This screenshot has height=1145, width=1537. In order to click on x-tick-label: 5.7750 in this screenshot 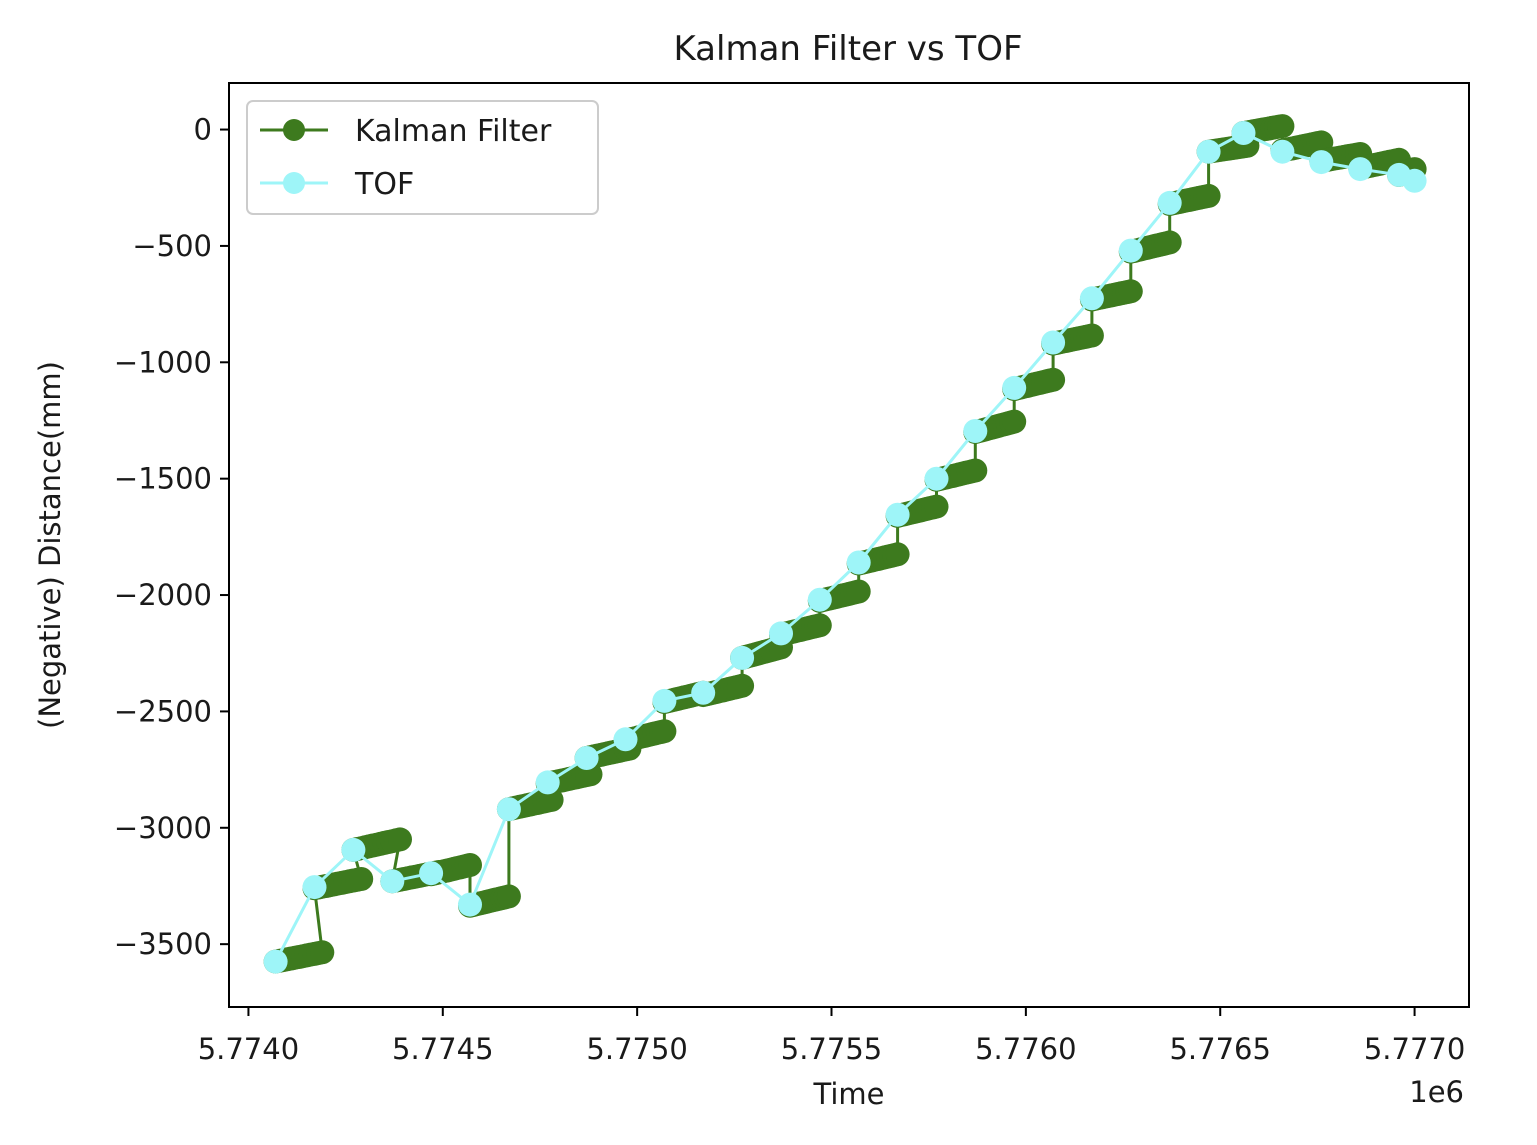, I will do `click(636, 1049)`.